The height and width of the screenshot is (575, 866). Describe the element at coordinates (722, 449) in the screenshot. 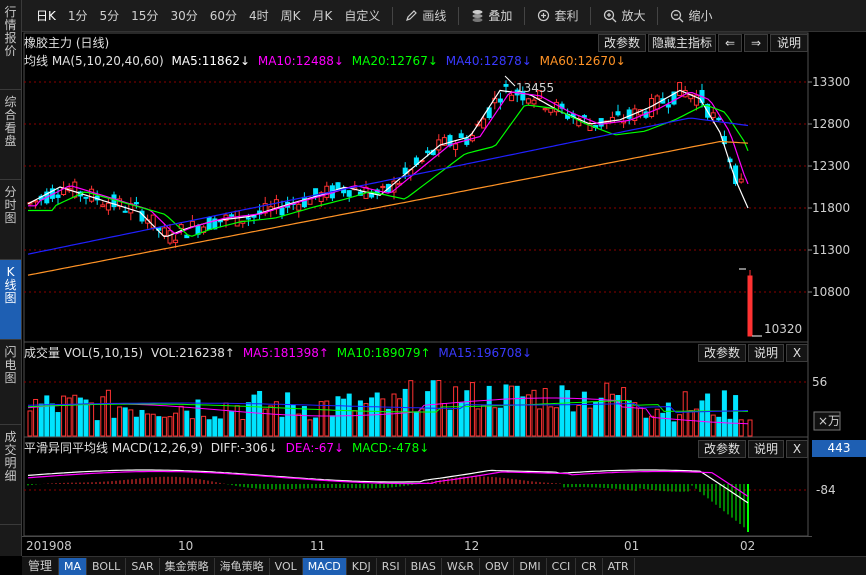

I see `macd-edit-params-button: 改参数` at that location.